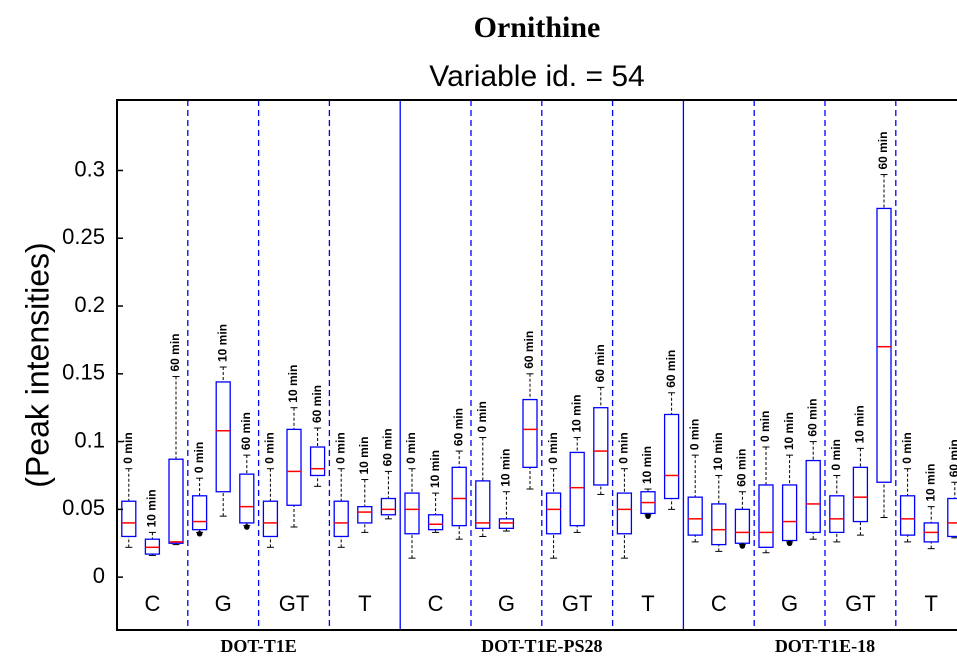 The height and width of the screenshot is (661, 957). I want to click on y-tick-label: 0.05, so click(83, 507).